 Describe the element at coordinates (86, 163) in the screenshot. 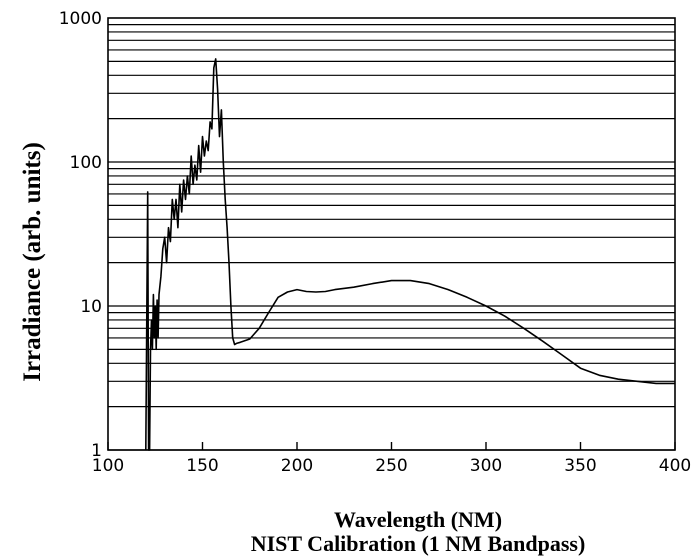

I see `y-tick-label: 100` at that location.